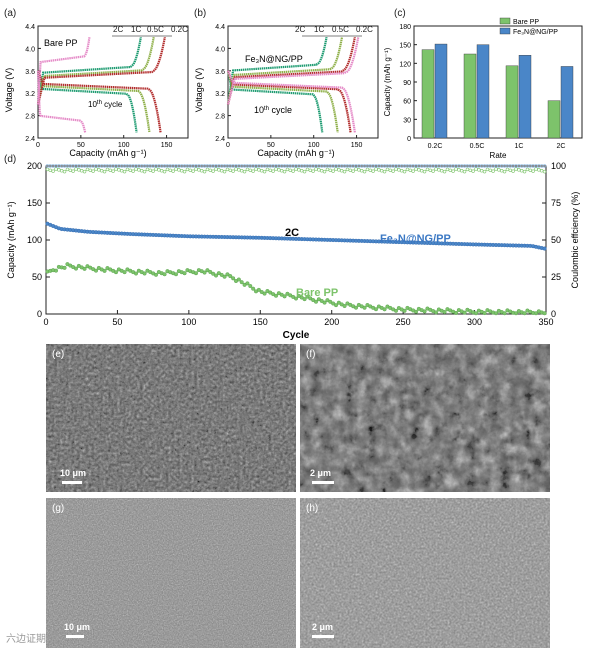  I want to click on legend-label: Fe₃N@NG/PP, so click(535, 32).